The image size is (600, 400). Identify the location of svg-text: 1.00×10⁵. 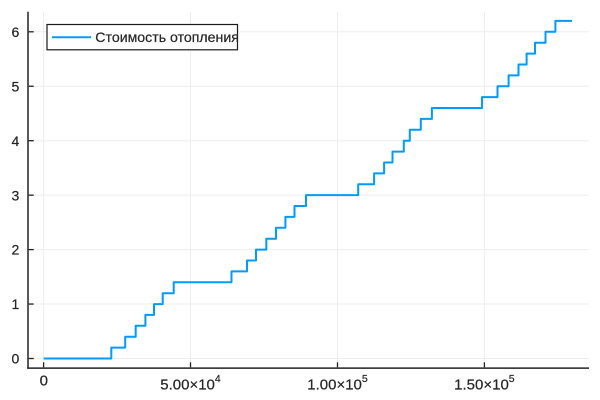
(337, 383).